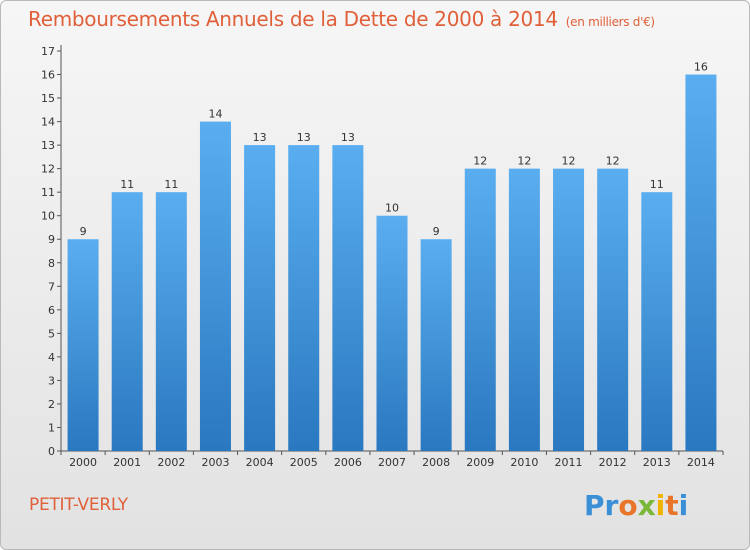  Describe the element at coordinates (48, 145) in the screenshot. I see `y-tick-label: 13` at that location.